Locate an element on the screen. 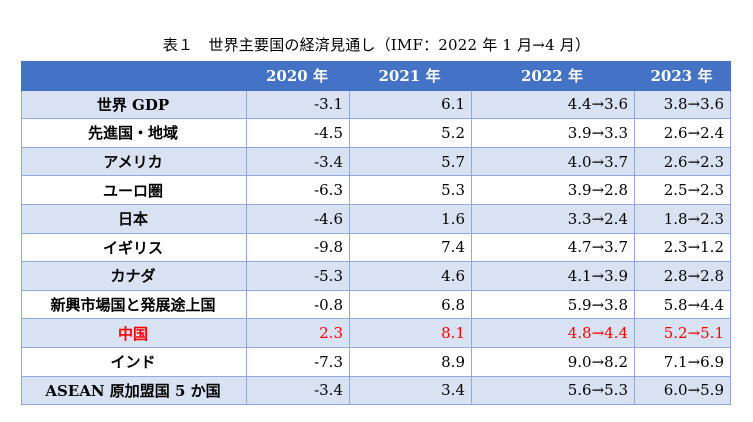  table-row: ASEAN 原加盟国 5 か国 -3.4 3.4 5.6→5.3 6.0→5.9 is located at coordinates (376, 390).